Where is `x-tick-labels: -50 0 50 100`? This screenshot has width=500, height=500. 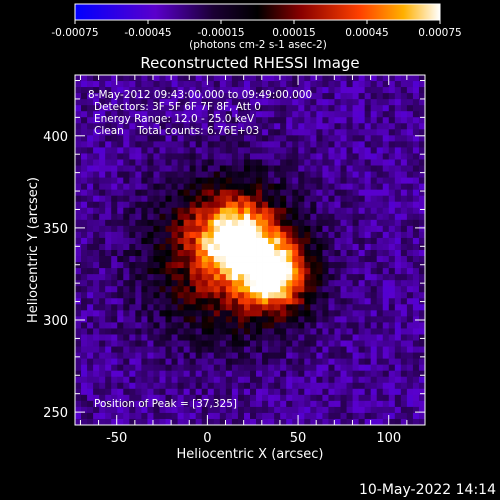 x-tick-labels: -50 0 50 100 is located at coordinates (253, 438).